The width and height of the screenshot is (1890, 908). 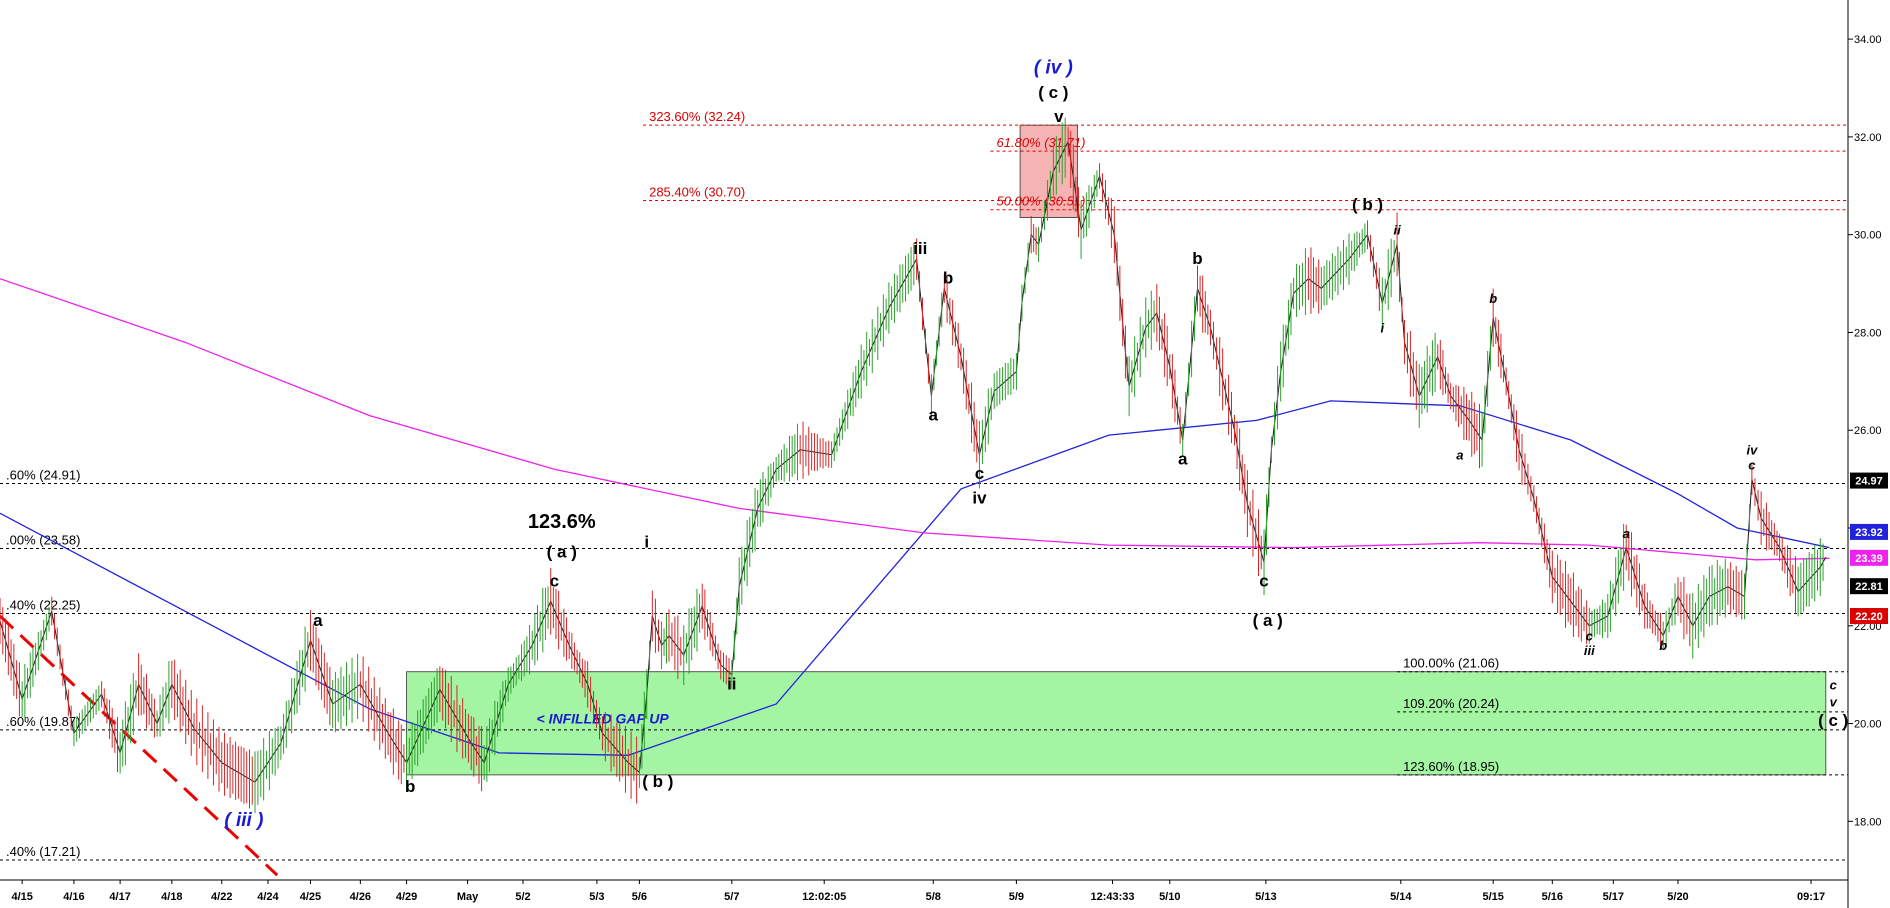 What do you see at coordinates (1053, 67) in the screenshot?
I see `wave-label: ( iv )` at bounding box center [1053, 67].